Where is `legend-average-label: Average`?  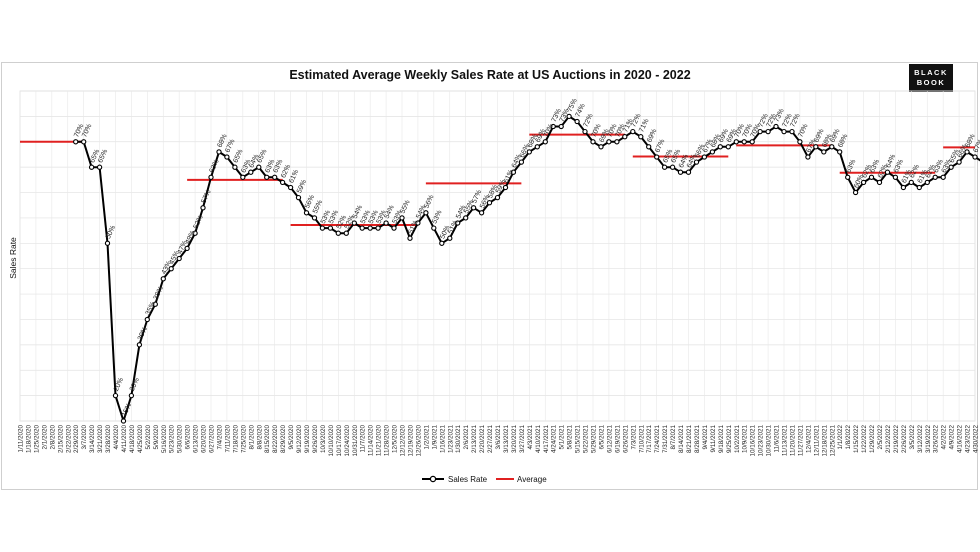 legend-average-label: Average is located at coordinates (532, 479).